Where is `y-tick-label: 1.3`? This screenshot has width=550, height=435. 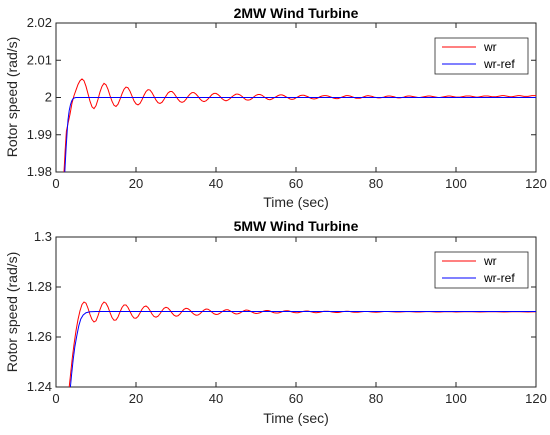 y-tick-label: 1.3 is located at coordinates (43, 236).